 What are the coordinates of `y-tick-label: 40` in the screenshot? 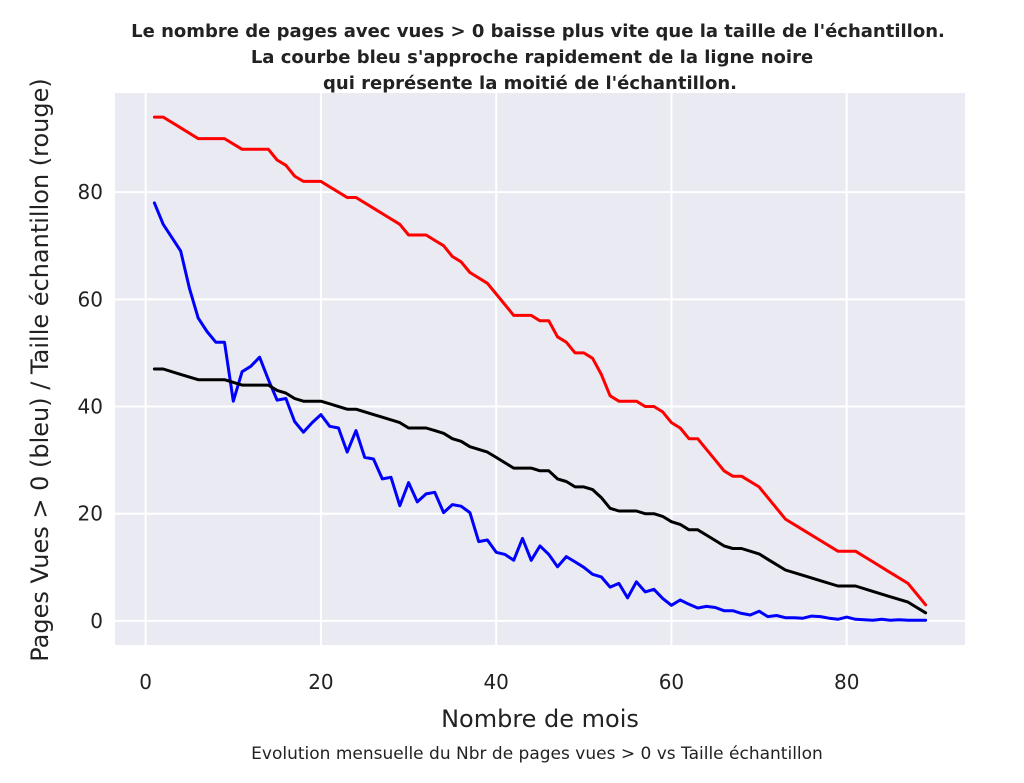 It's located at (90, 407).